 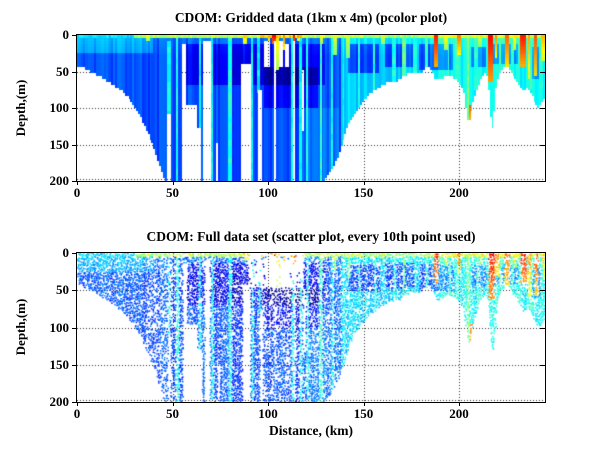 What do you see at coordinates (59, 364) in the screenshot?
I see `plot2-ytick-150: 150` at bounding box center [59, 364].